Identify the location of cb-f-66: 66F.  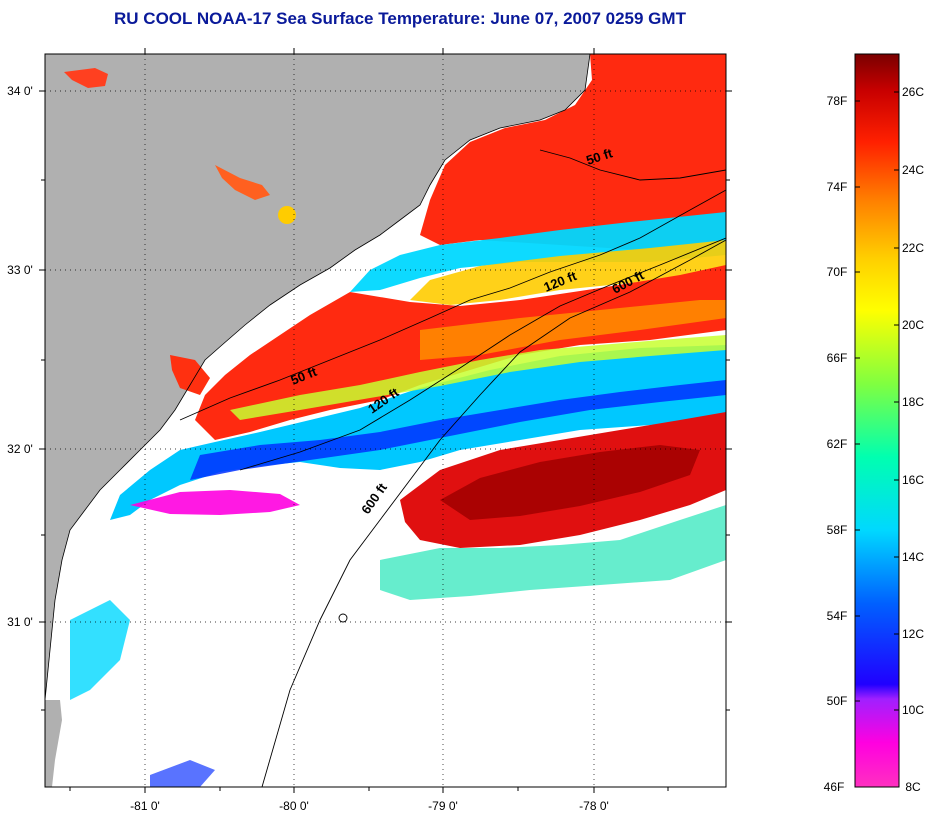
(837, 358).